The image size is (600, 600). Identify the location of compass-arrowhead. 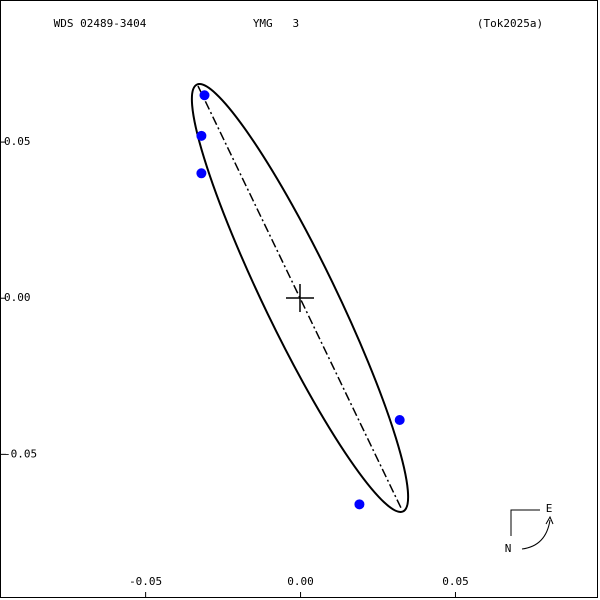
(549, 520).